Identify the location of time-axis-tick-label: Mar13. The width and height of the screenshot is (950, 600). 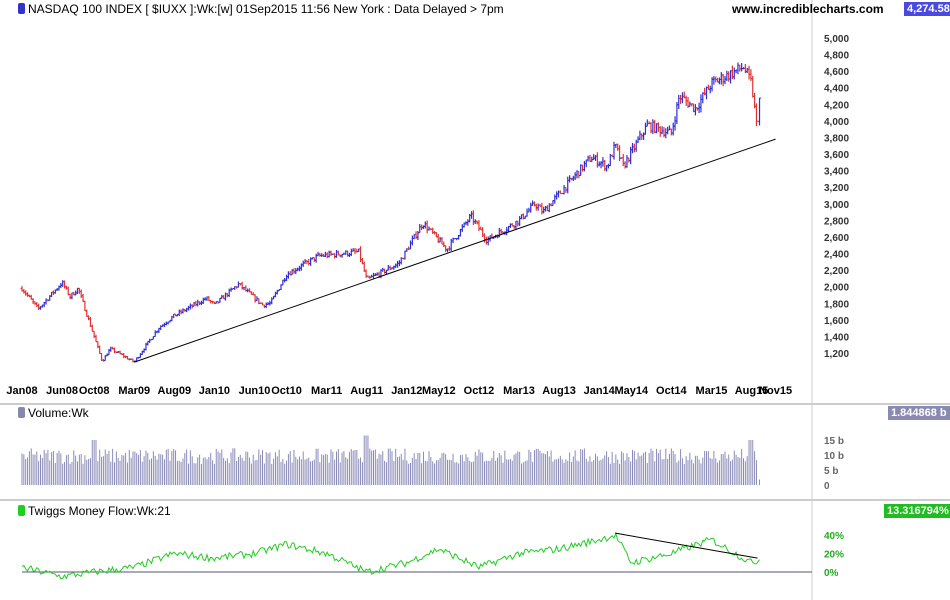
(519, 391).